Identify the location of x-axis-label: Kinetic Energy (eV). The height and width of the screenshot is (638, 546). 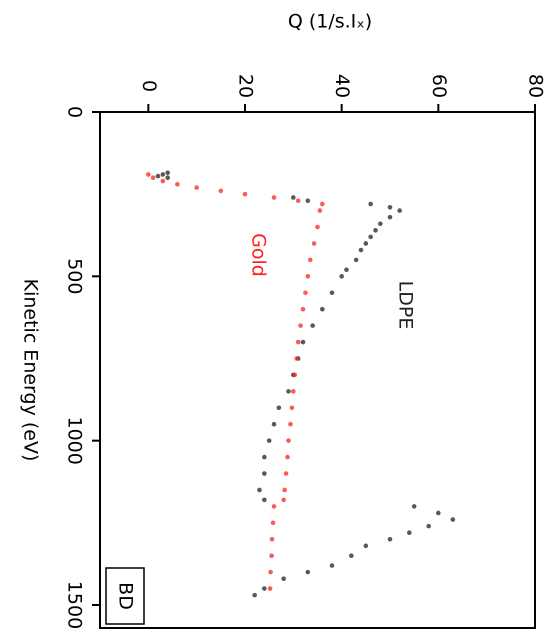
(31, 370).